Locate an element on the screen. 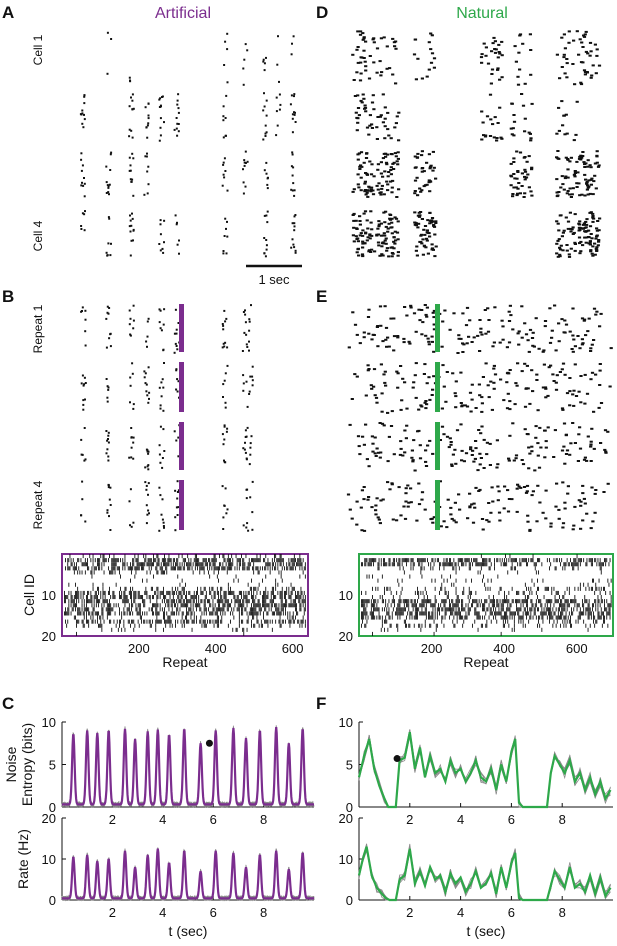  x-tick-label: 8 is located at coordinates (562, 912).